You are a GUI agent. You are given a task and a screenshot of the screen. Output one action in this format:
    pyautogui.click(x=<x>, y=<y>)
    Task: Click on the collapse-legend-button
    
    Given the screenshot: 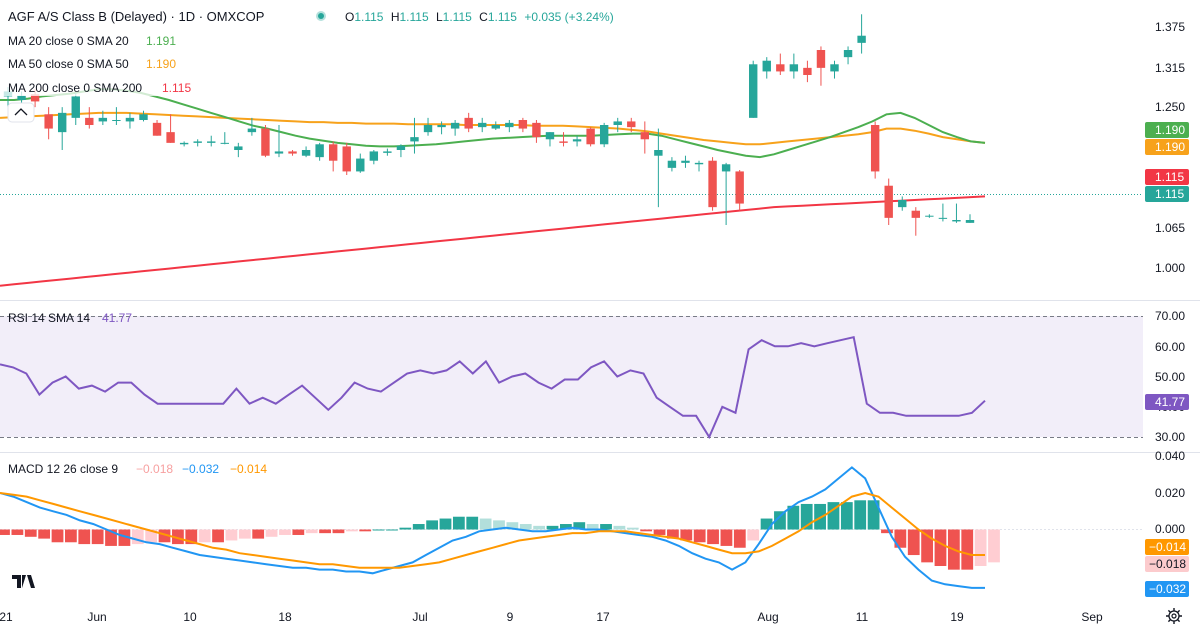 What is the action you would take?
    pyautogui.click(x=21, y=112)
    